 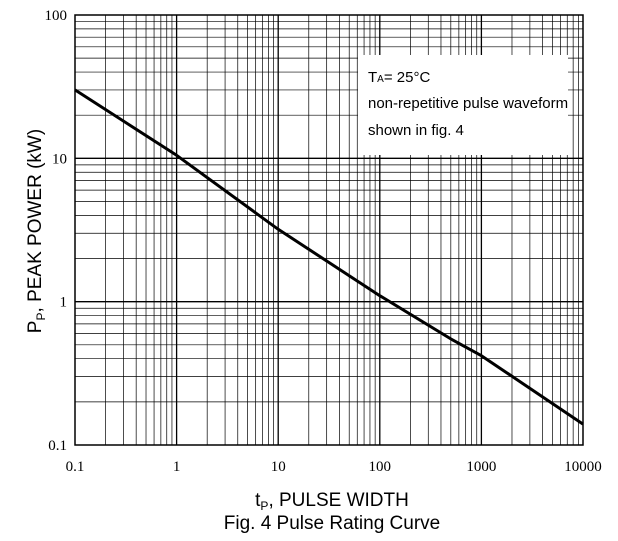 I want to click on y-axis-title-p: P, so click(x=35, y=327).